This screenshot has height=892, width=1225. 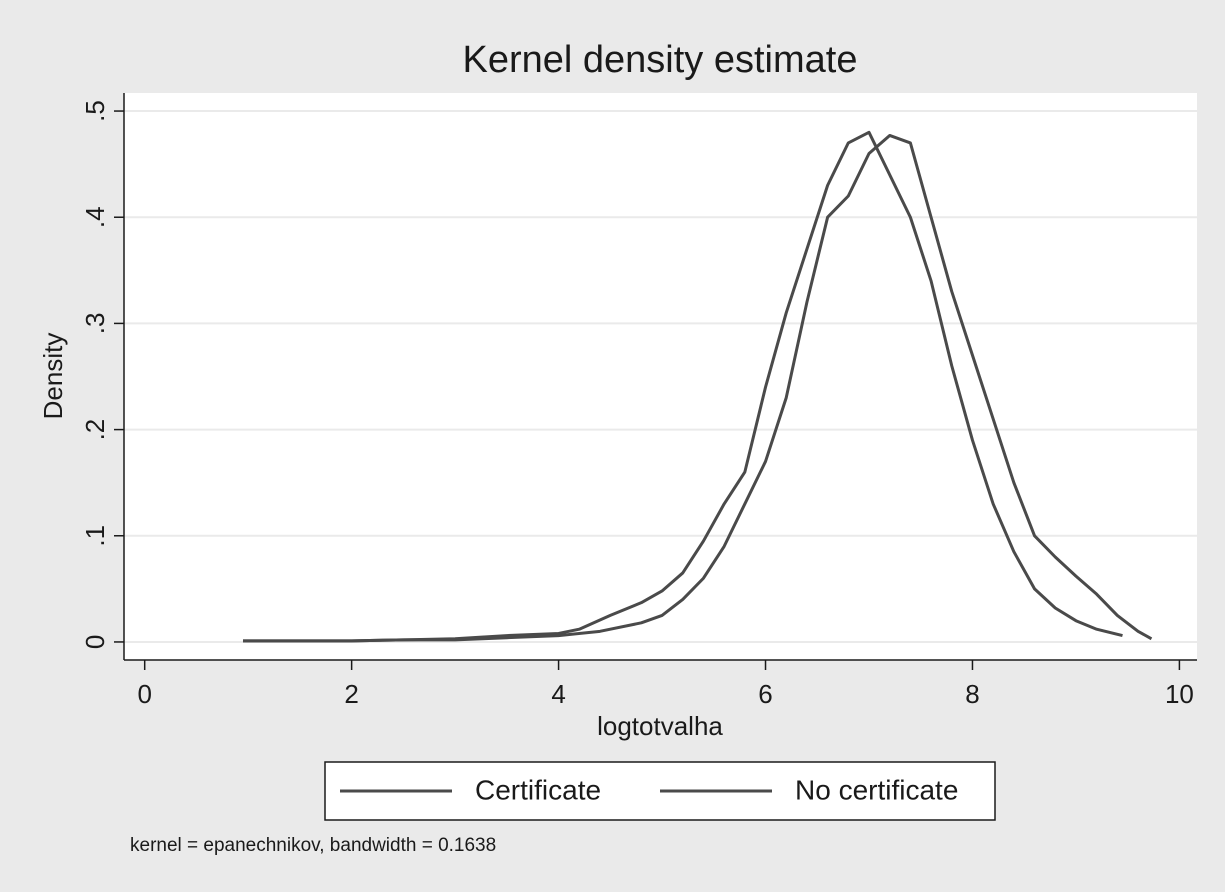 What do you see at coordinates (558, 694) in the screenshot?
I see `x-tick-label: 4` at bounding box center [558, 694].